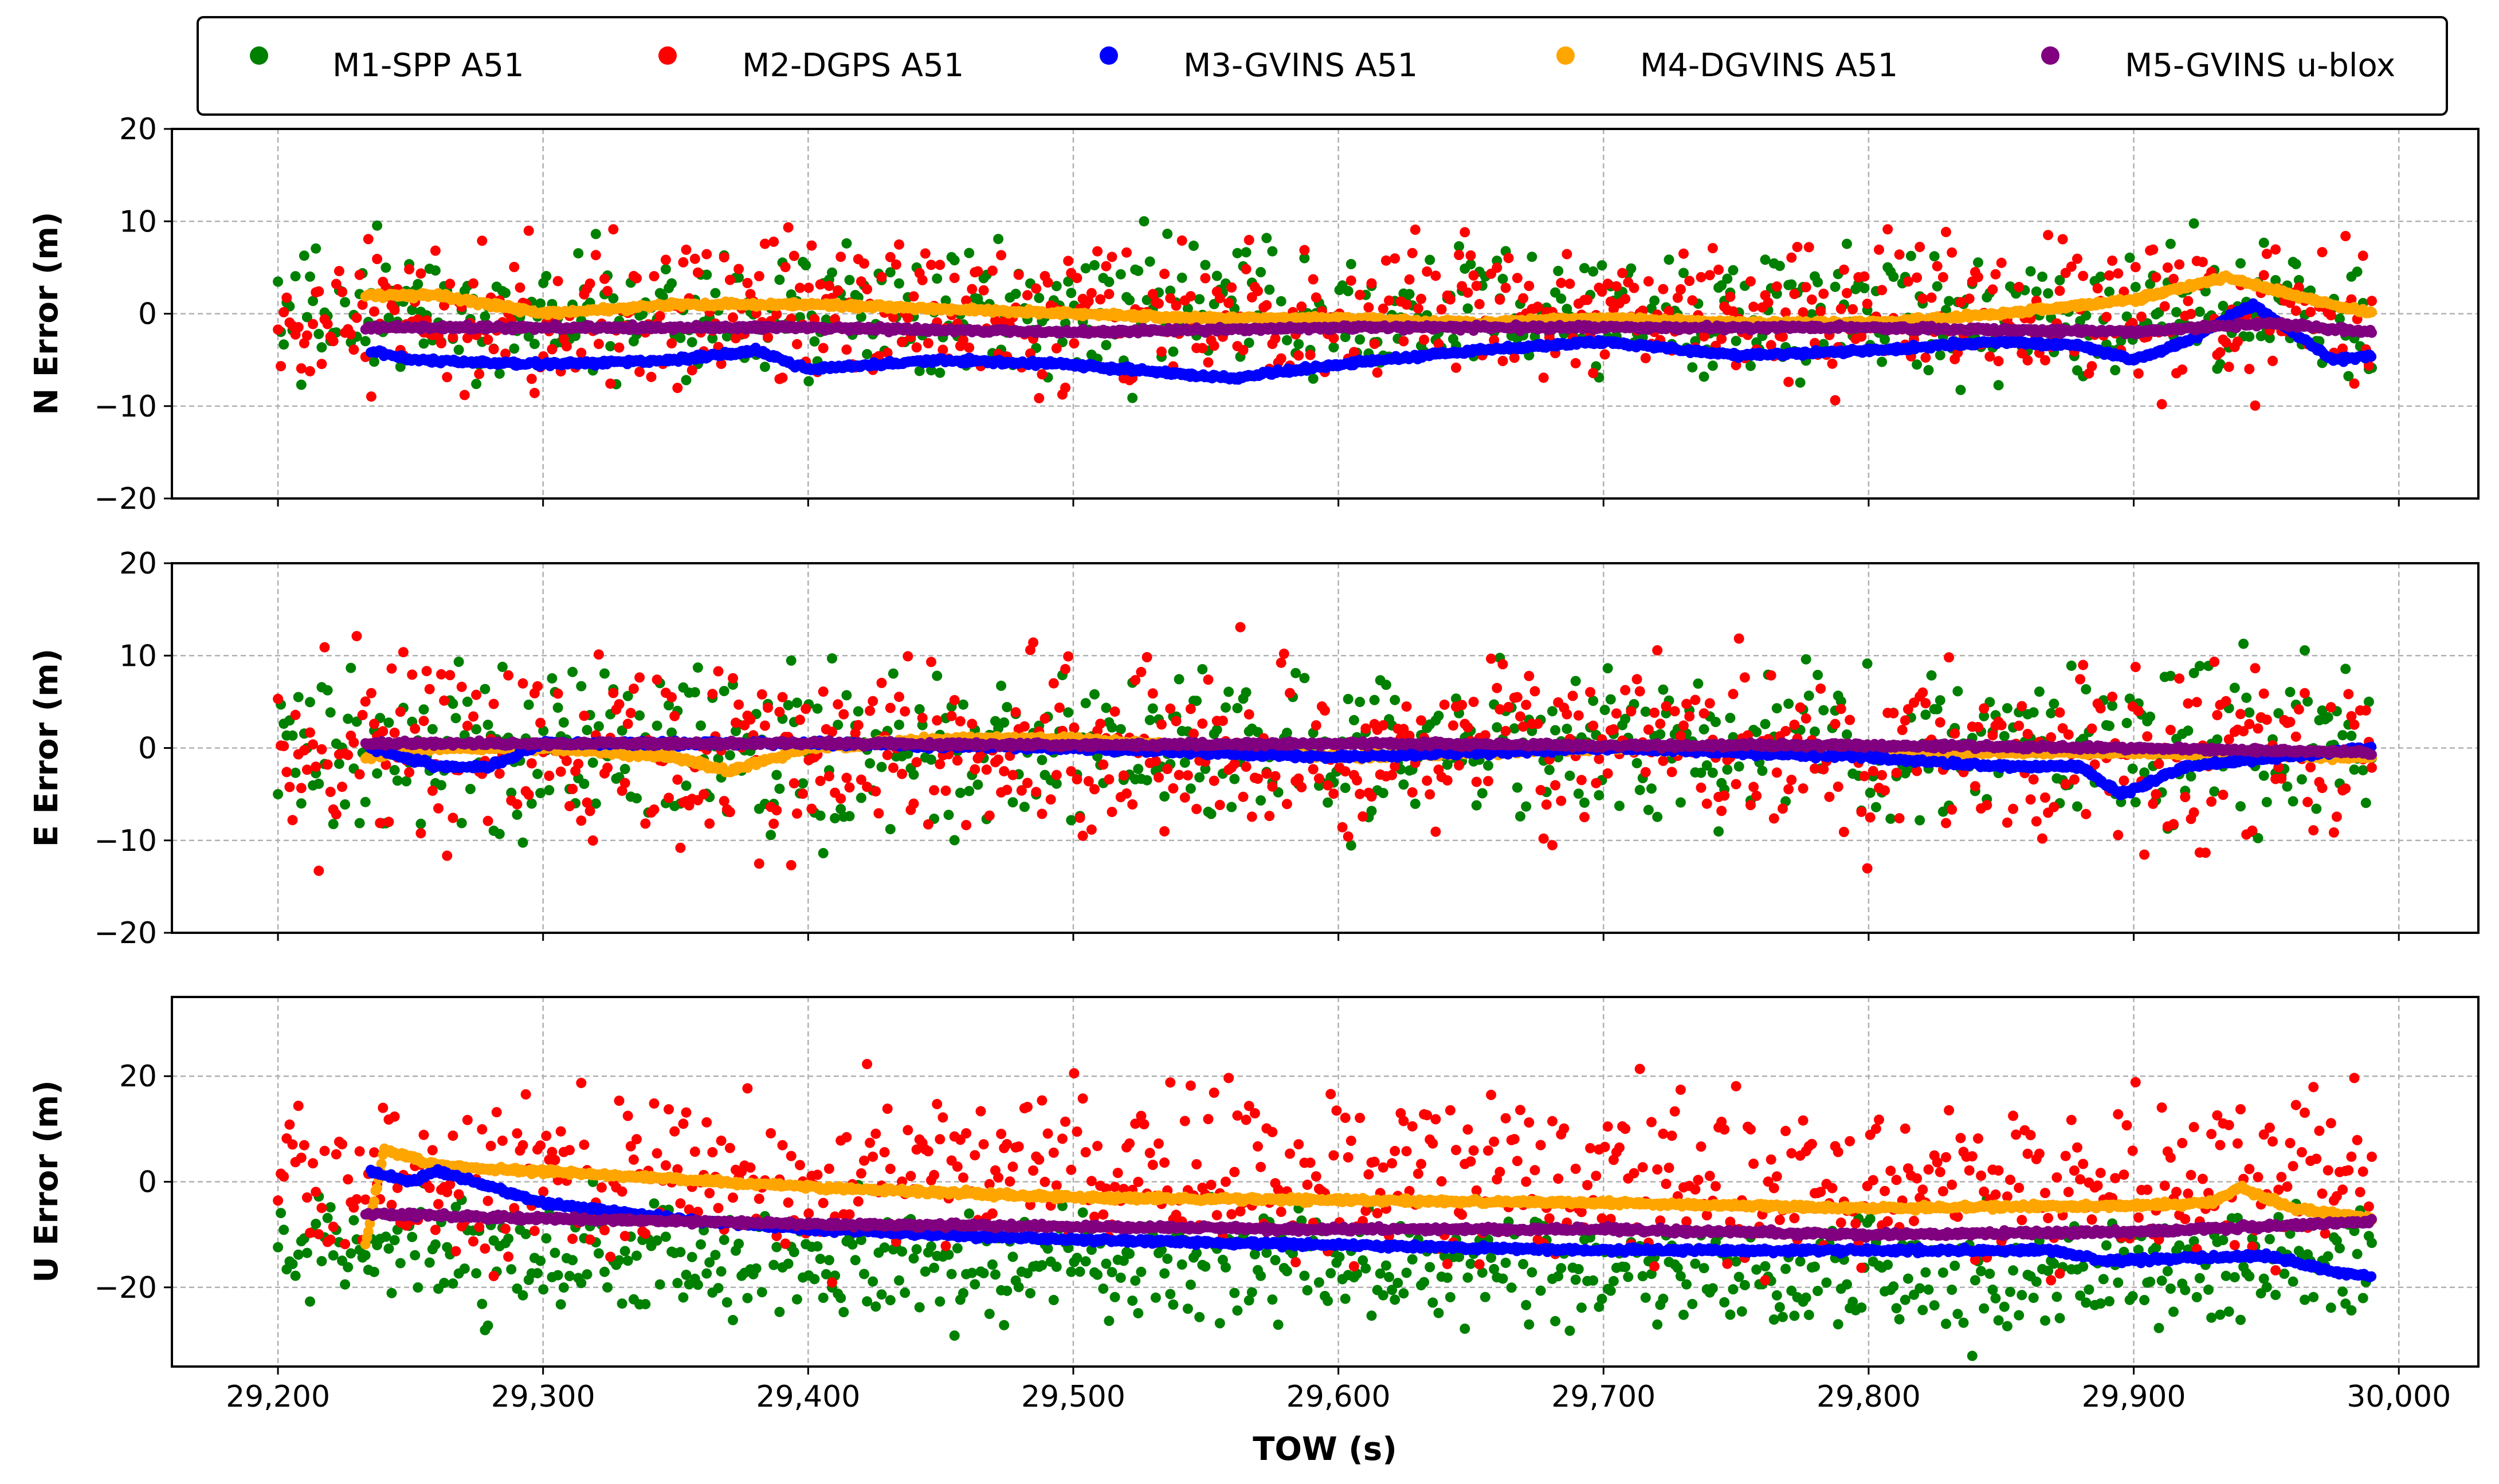 The width and height of the screenshot is (2499, 1484). I want to click on legend-entry-m1: M1-SPP A51, so click(387, 65).